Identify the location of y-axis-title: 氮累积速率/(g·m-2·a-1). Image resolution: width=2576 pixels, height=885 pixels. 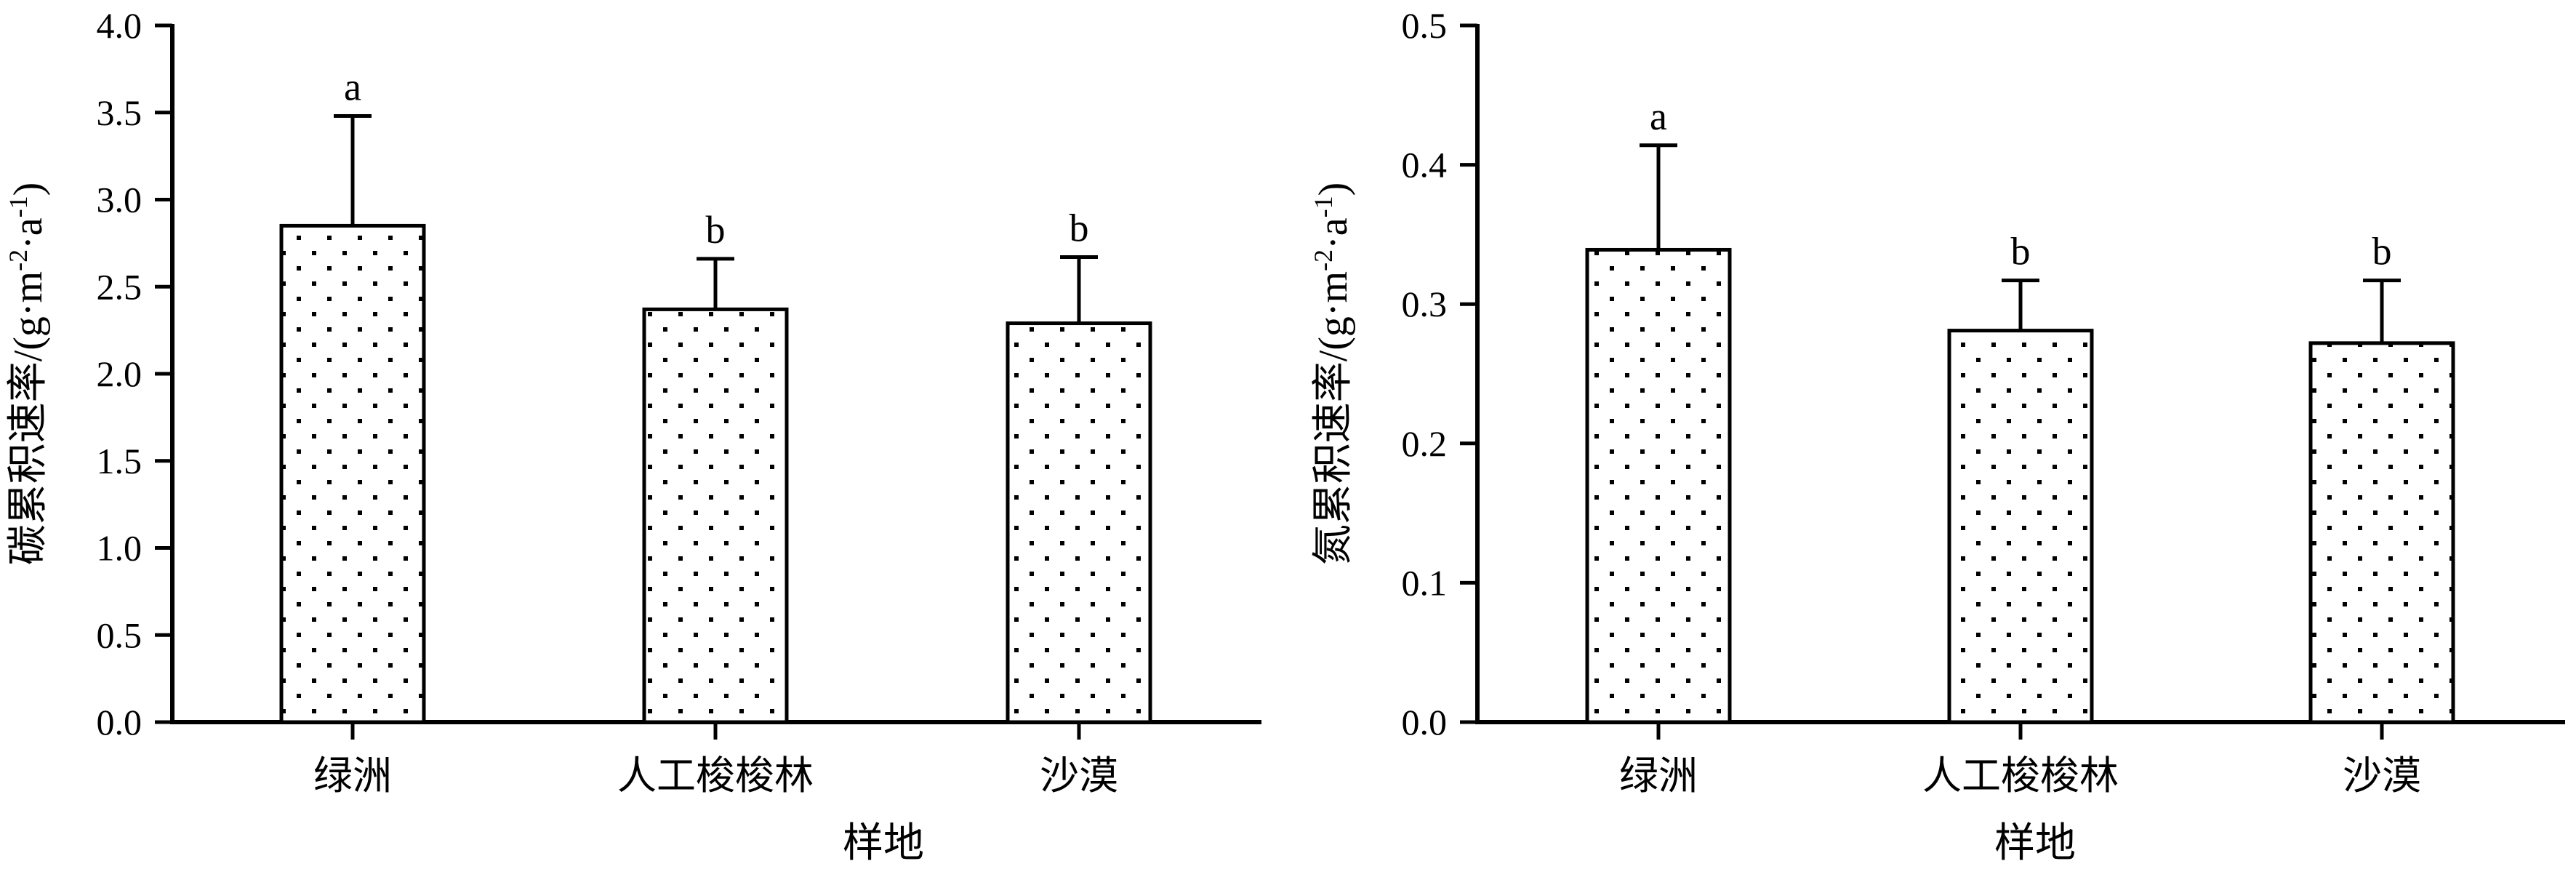
(1332, 374).